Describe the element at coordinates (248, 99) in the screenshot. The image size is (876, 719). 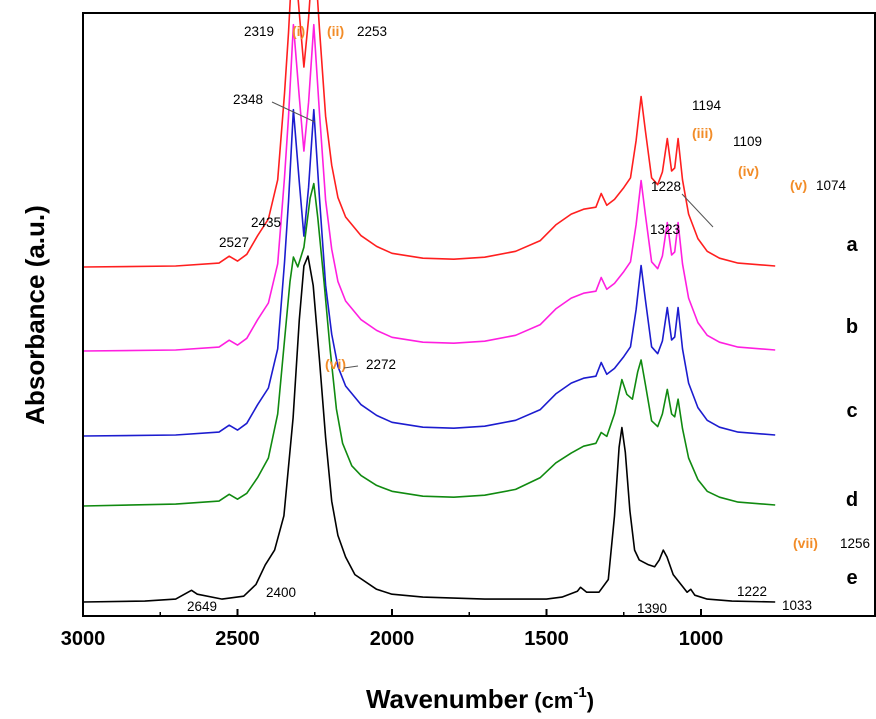
I see `annotation-2348: 2348` at that location.